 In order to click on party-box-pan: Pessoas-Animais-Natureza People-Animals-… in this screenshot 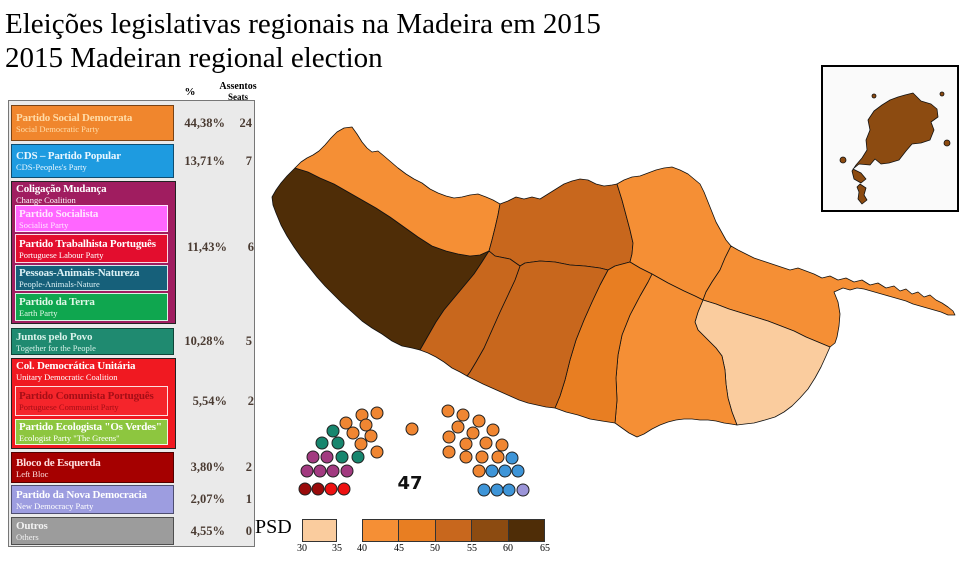, I will do `click(91, 278)`.